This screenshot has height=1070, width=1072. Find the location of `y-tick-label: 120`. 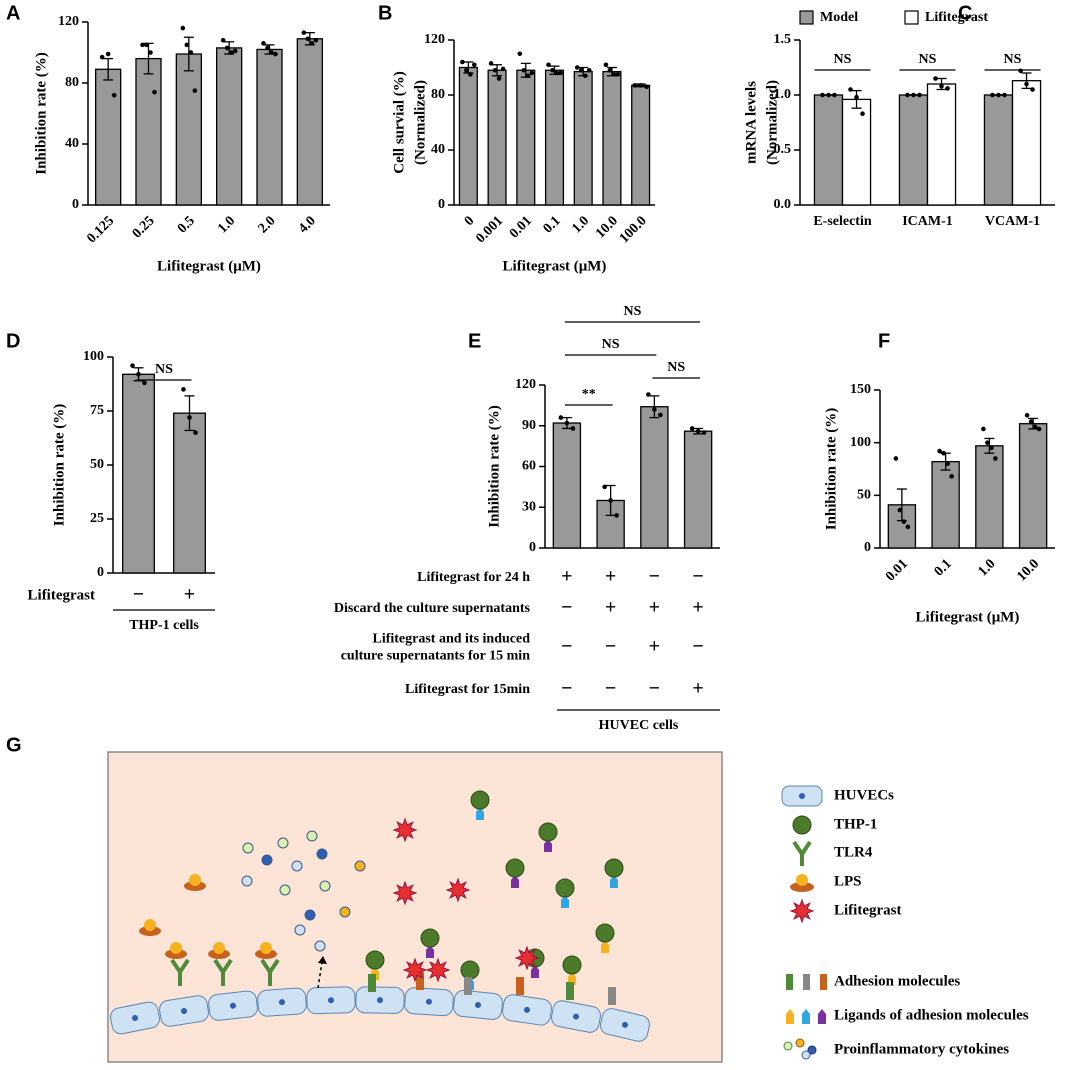

y-tick-label: 120 is located at coordinates (68, 21).